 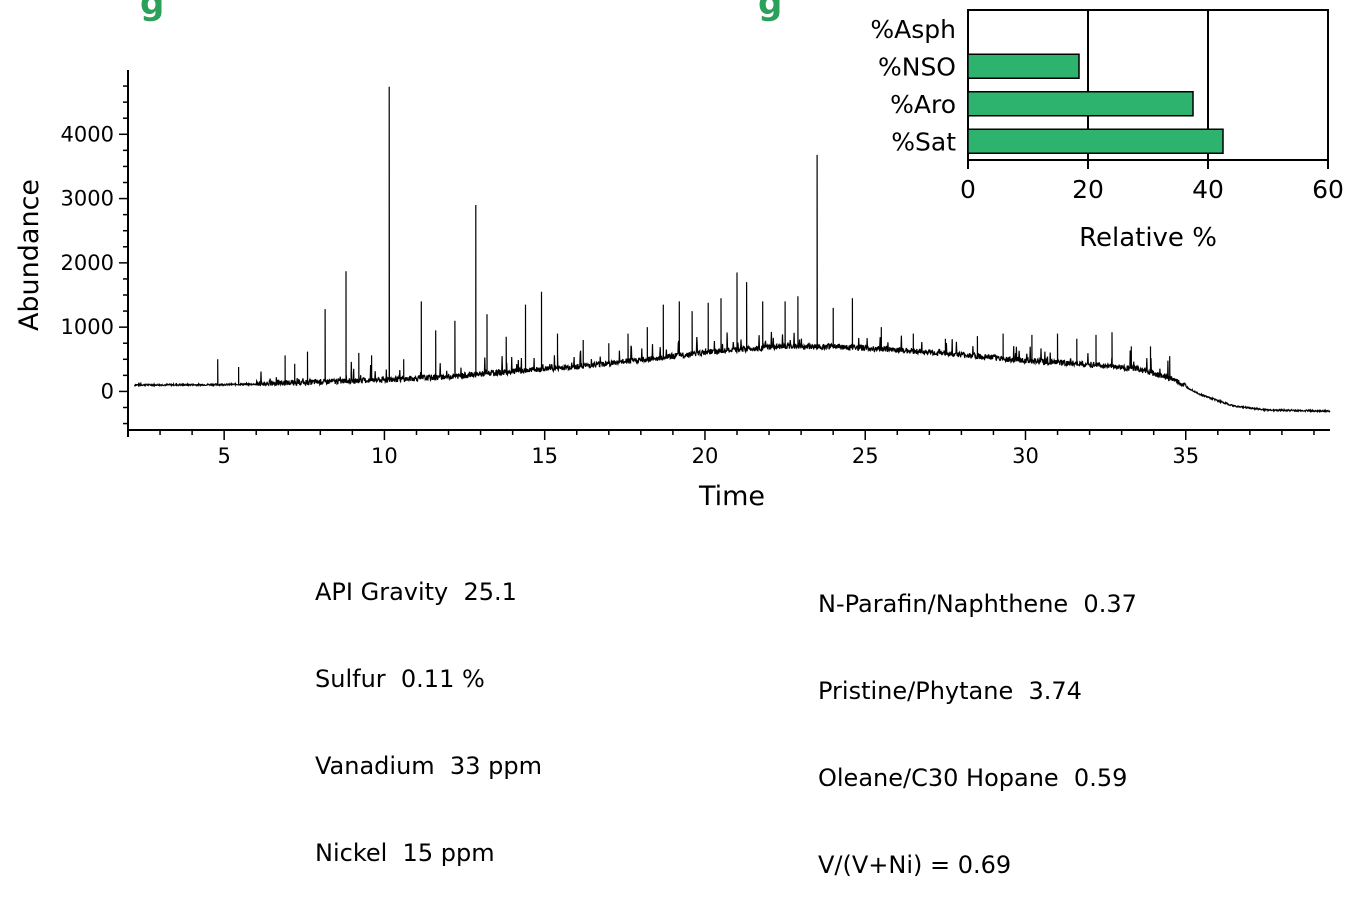 I want to click on inset-category-label: %Aro, so click(x=923, y=104).